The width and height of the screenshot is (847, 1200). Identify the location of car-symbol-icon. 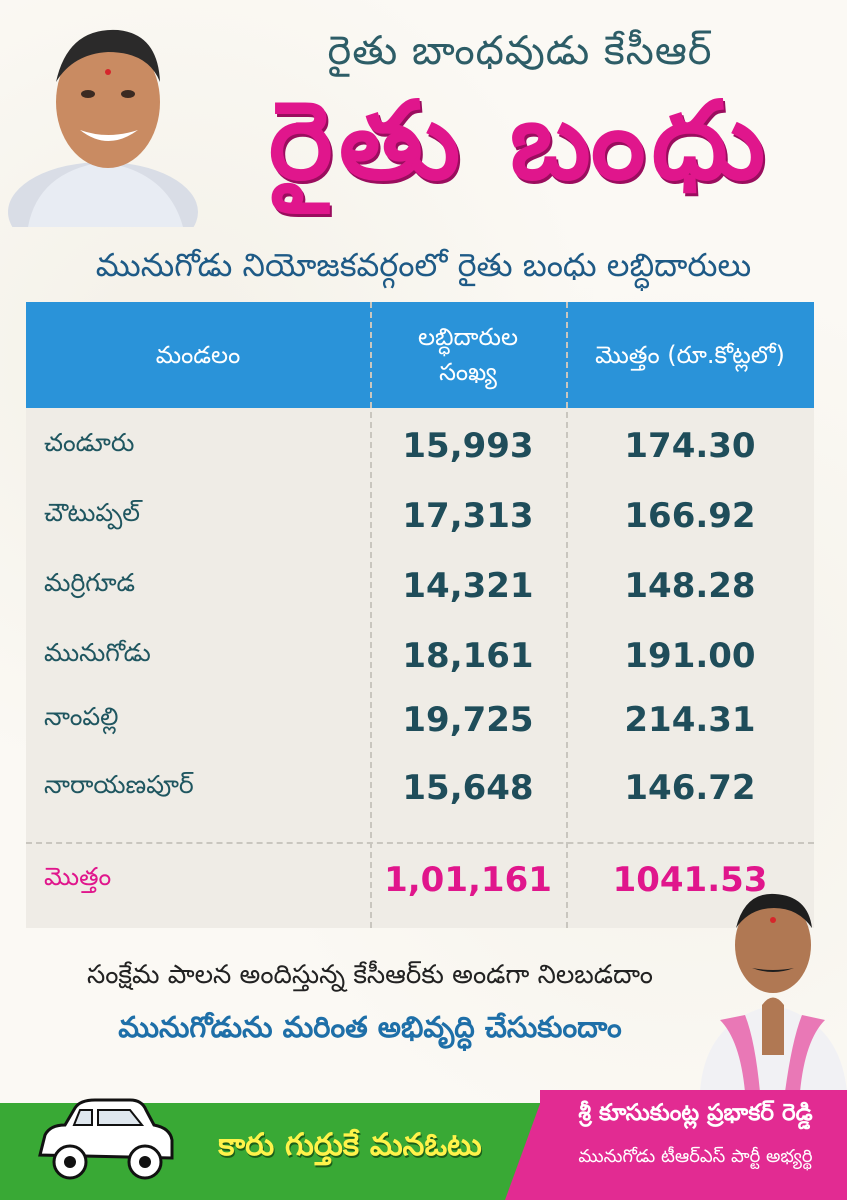
(106, 1139).